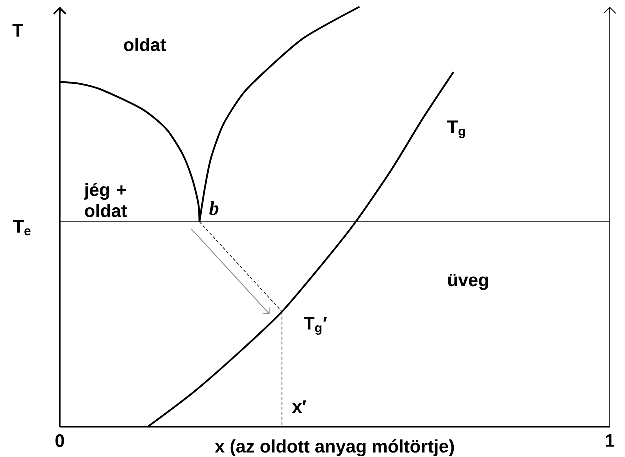 The image size is (625, 457). What do you see at coordinates (214, 208) in the screenshot?
I see `annotation: b` at bounding box center [214, 208].